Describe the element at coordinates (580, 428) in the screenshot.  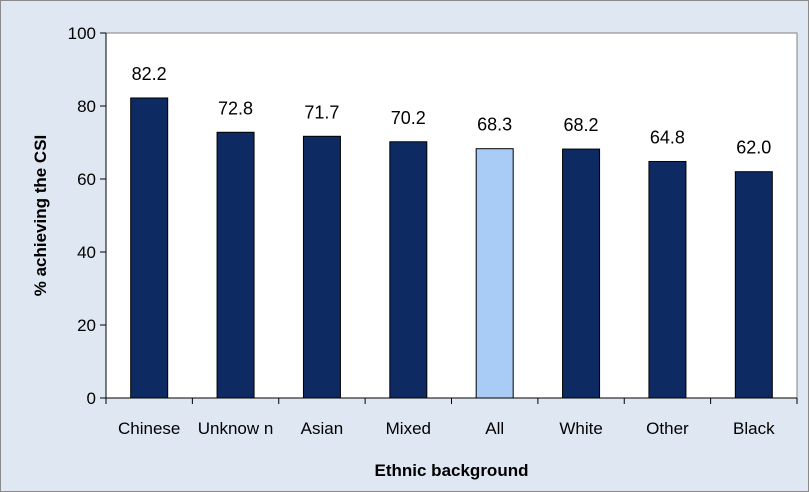
I see `x-tick-label: White` at that location.